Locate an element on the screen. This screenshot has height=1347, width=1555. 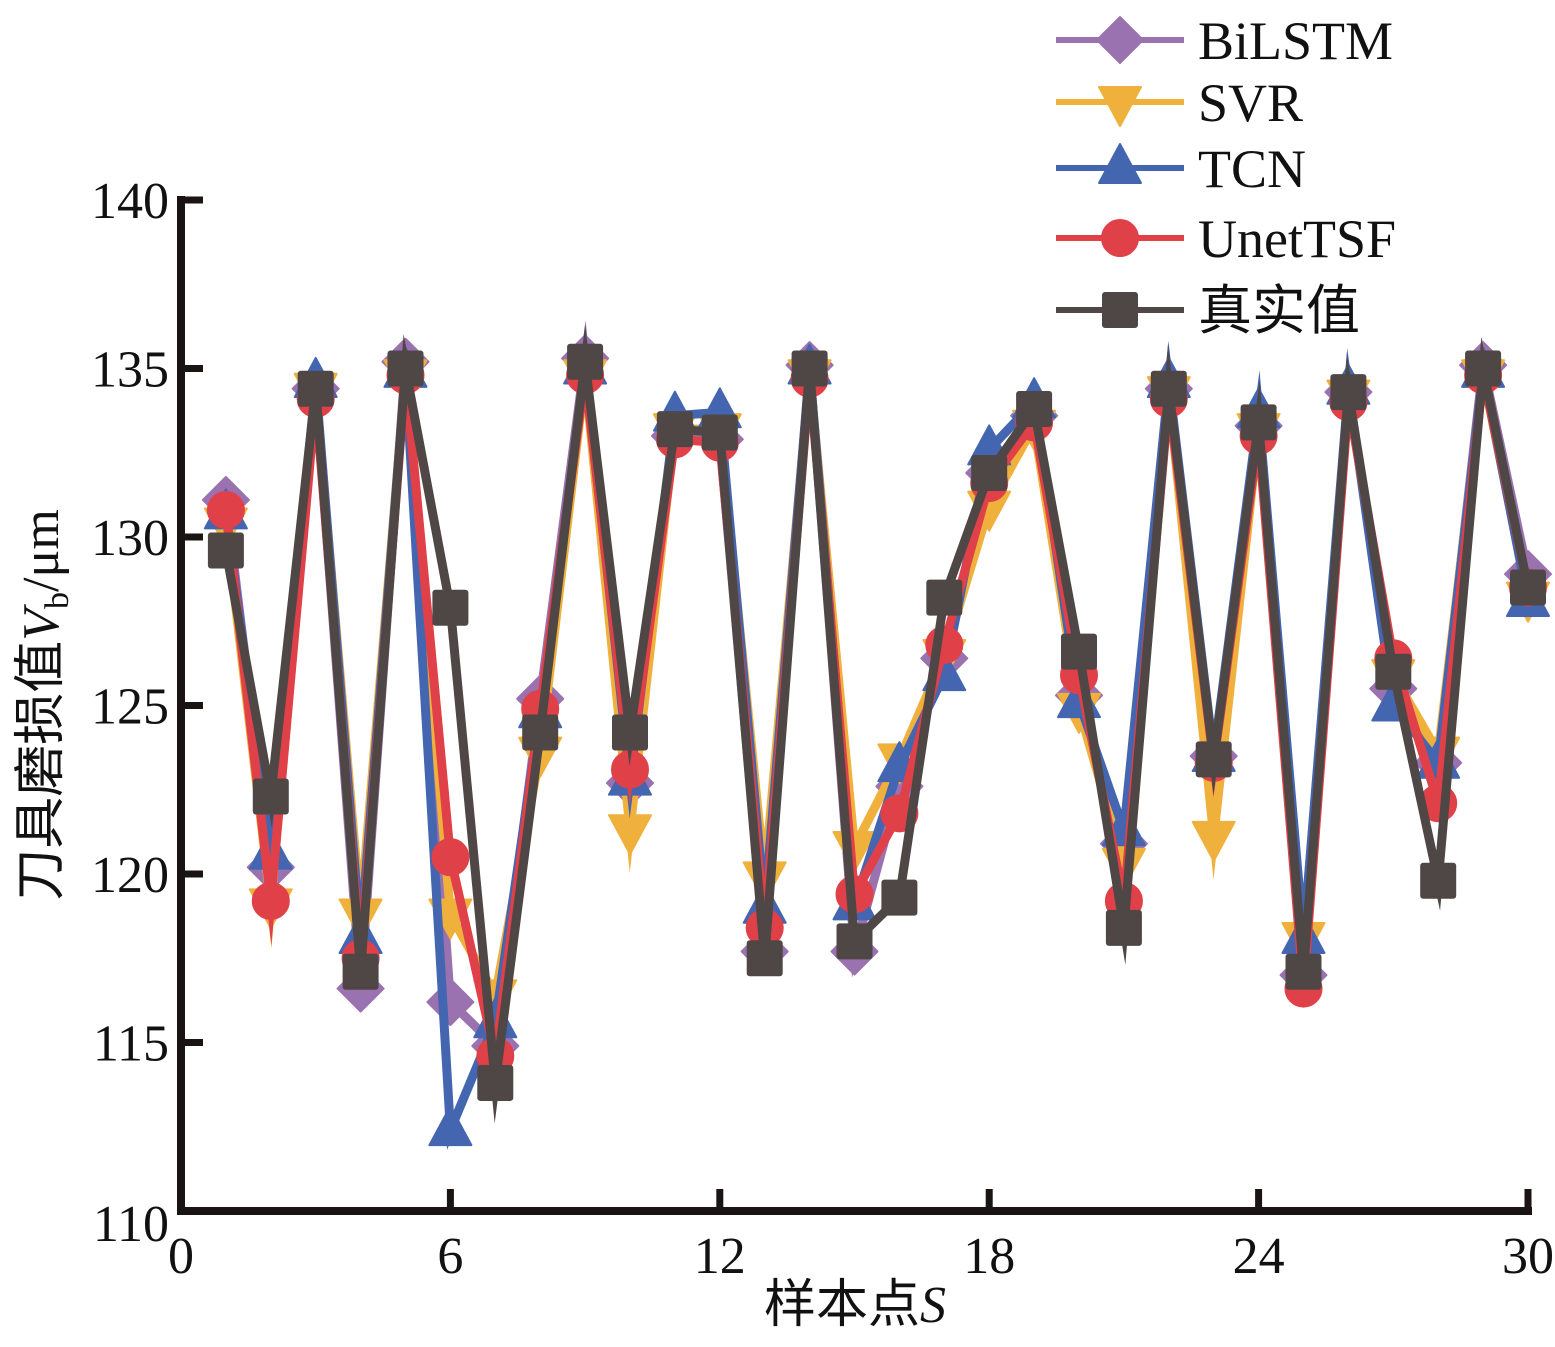
y-axis-title: 刀具磨损值Vb/μm is located at coordinates (44, 705).